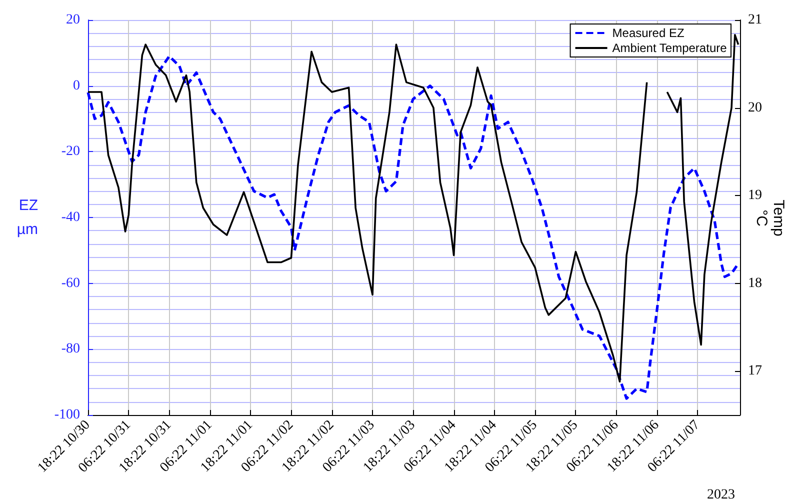 This screenshot has height=504, width=797. Describe the element at coordinates (70, 152) in the screenshot. I see `y-tick-label: -20` at that location.